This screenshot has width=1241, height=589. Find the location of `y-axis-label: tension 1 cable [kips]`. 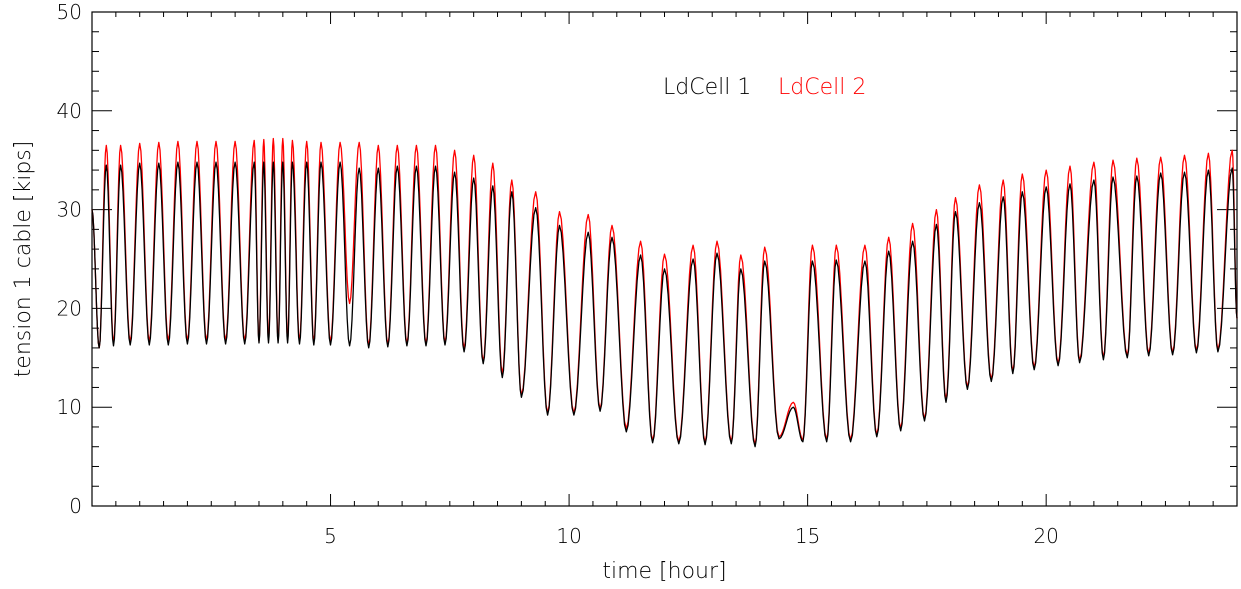

y-axis-label: tension 1 cable [kips] is located at coordinates (23, 259).